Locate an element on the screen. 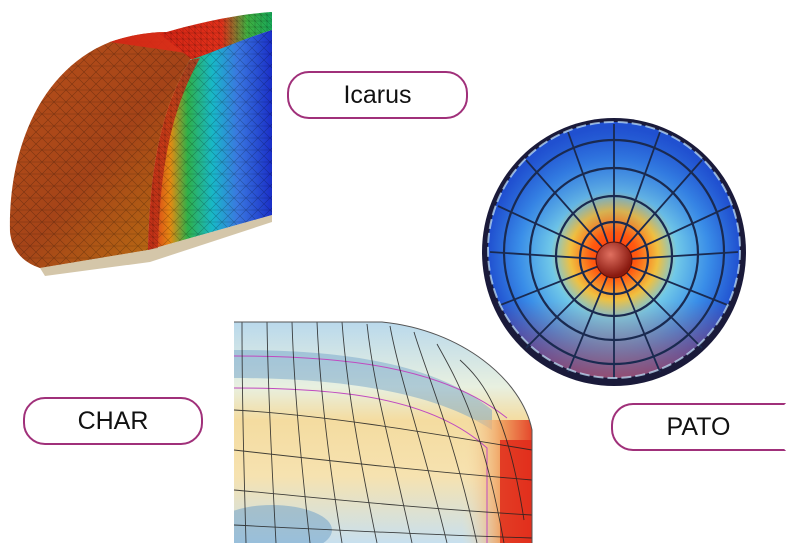  char-label-text: CHAR is located at coordinates (113, 420).